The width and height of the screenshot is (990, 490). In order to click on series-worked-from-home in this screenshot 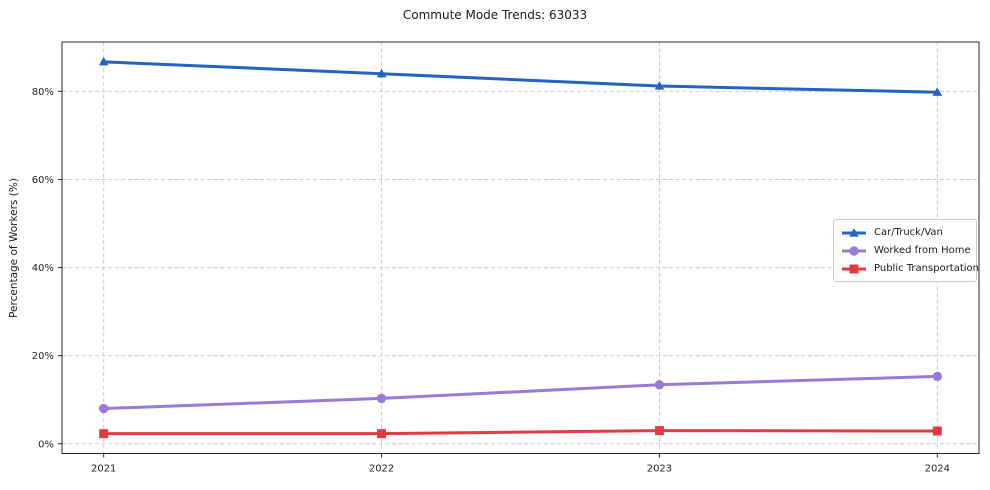, I will do `click(520, 392)`.